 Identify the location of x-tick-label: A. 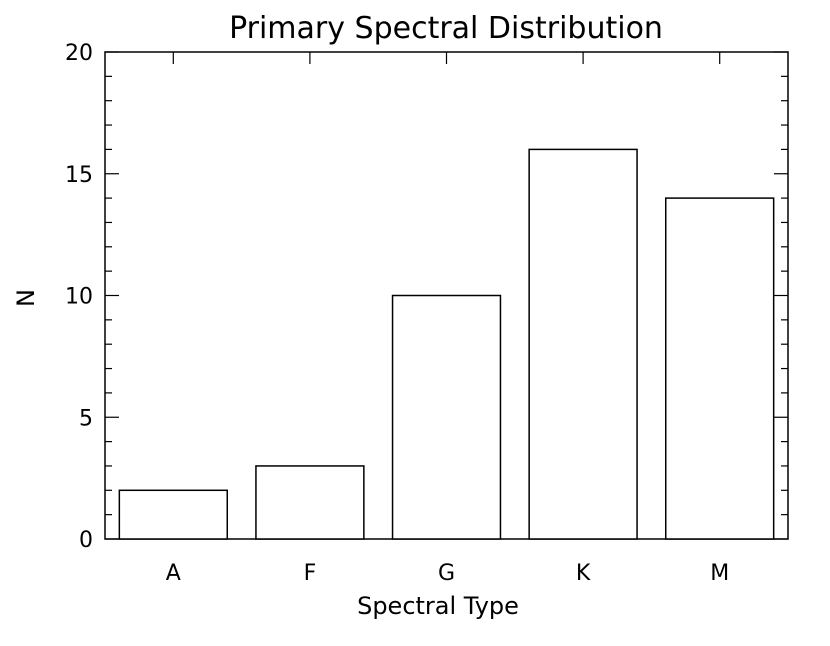
(173, 573).